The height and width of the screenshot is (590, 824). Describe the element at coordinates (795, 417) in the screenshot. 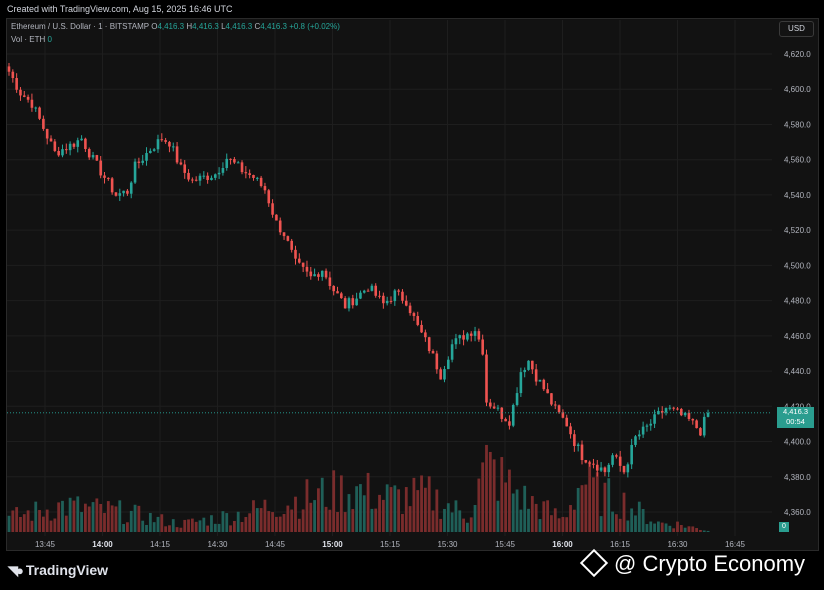

I see `current-price-tag: 4,416.3 00:54` at that location.